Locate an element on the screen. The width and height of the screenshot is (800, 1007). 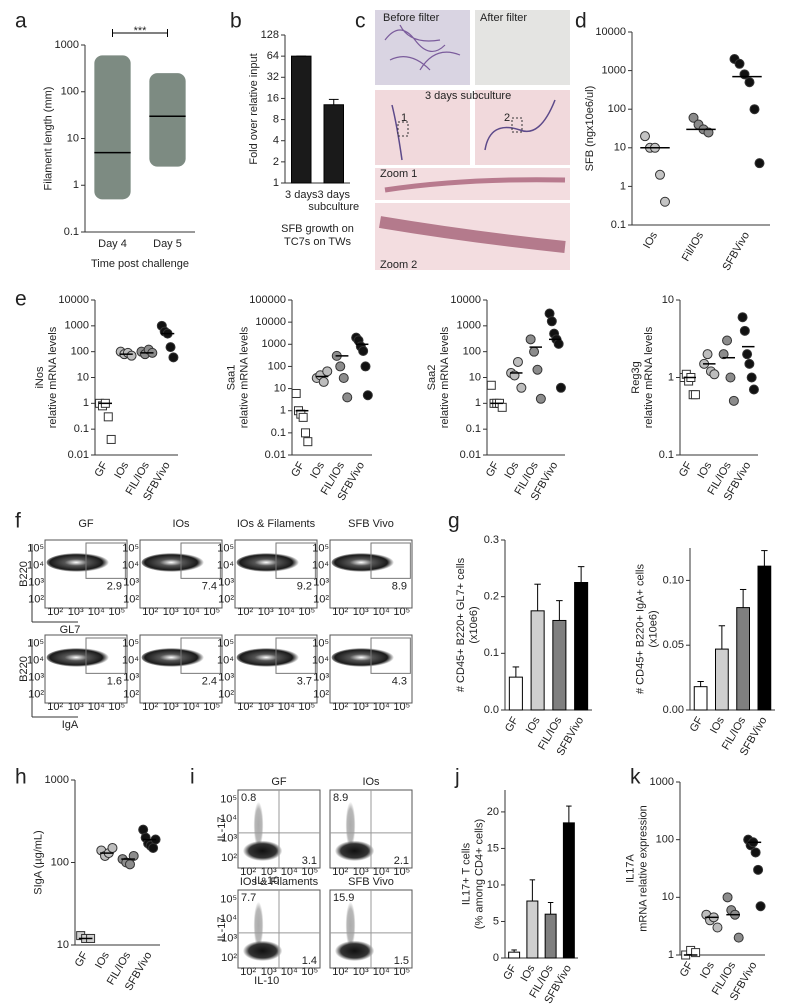
y-axis-label: Saa2 is located at coordinates (432, 378).